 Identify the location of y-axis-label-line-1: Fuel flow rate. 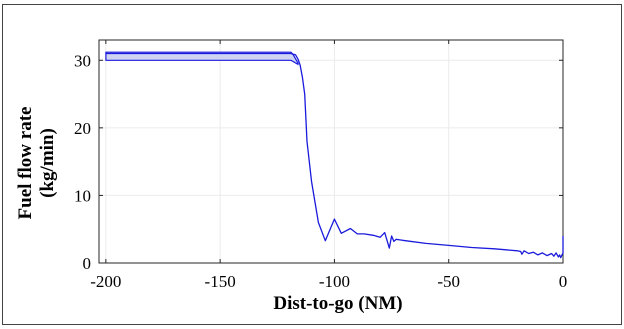
(25, 163).